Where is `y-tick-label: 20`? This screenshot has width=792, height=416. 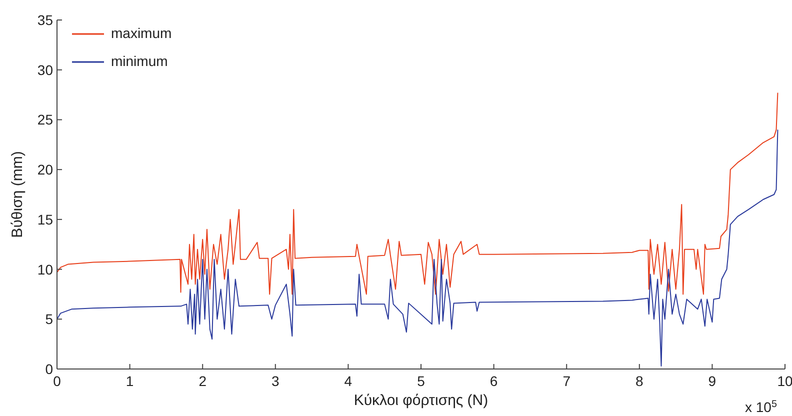 y-tick-label: 20 is located at coordinates (45, 170).